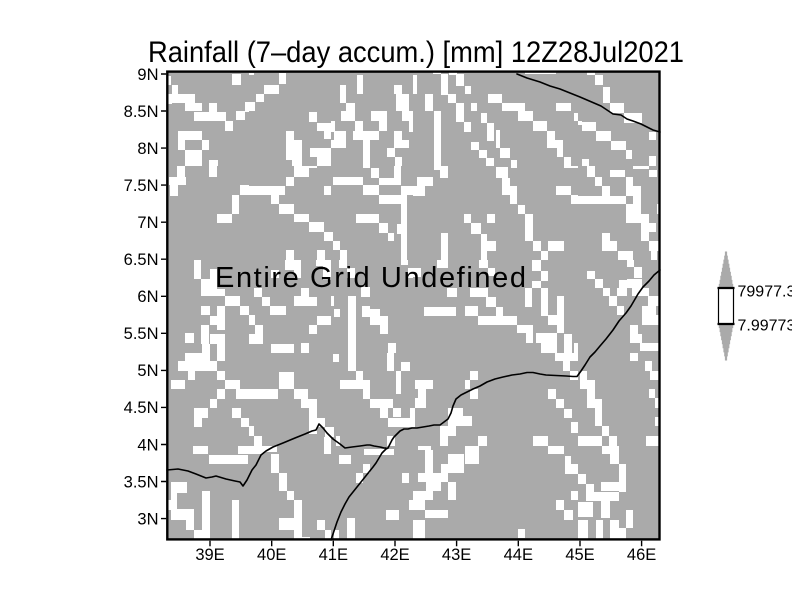 This screenshot has height=612, width=792. I want to click on svg-text: 40E, so click(271, 555).